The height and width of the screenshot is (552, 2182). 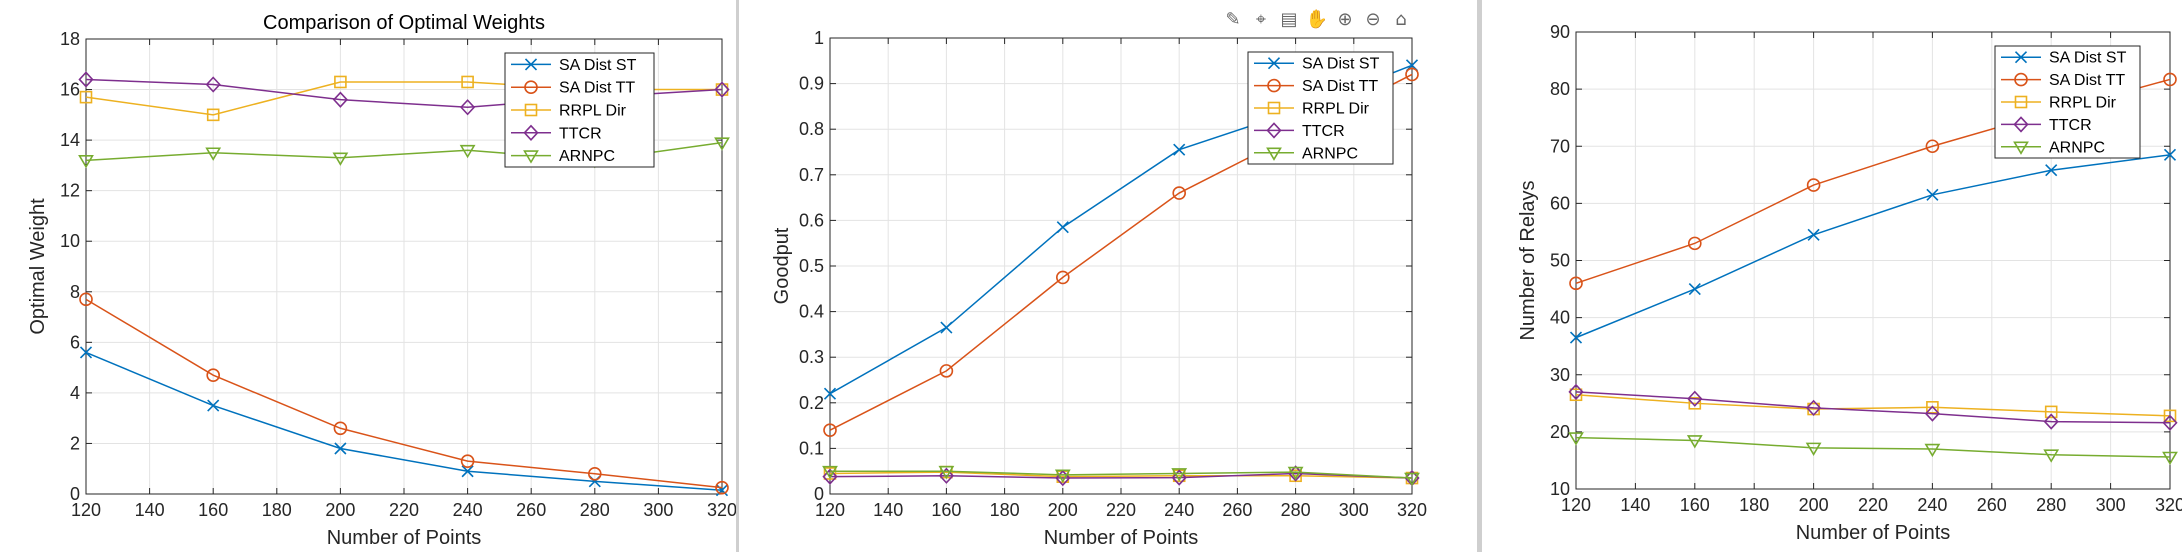 I want to click on y-tick-label: 80, so click(x=1560, y=89).